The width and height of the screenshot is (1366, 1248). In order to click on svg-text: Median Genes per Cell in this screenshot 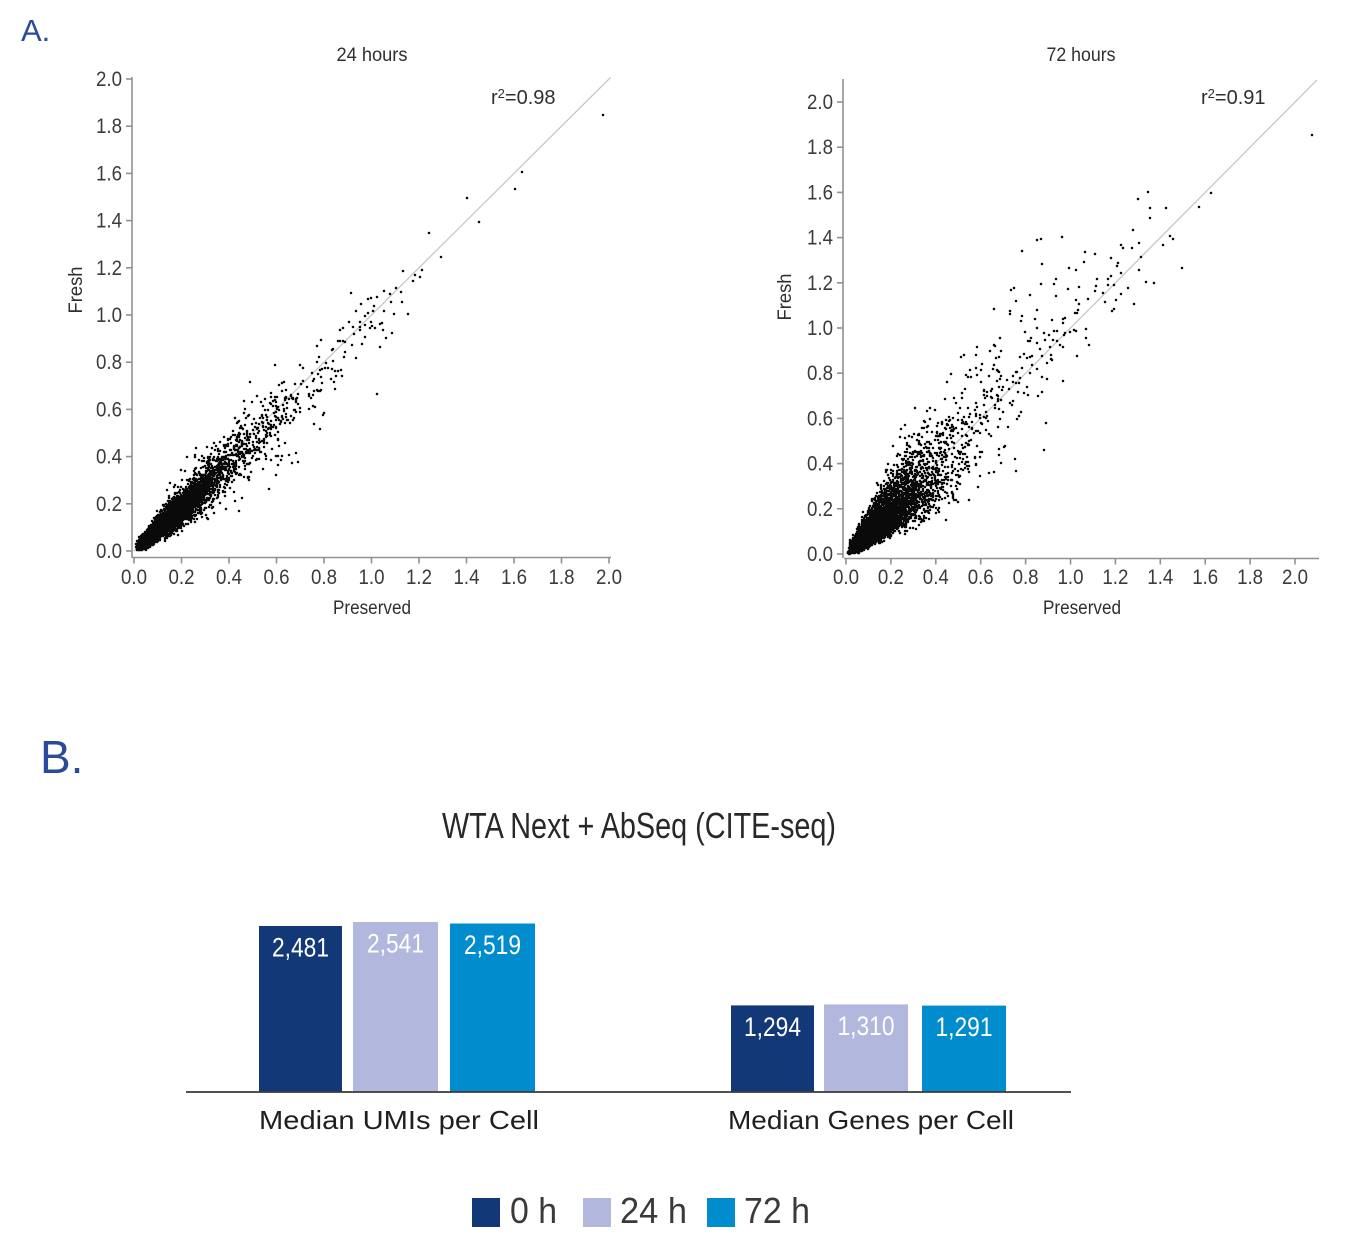, I will do `click(871, 1120)`.